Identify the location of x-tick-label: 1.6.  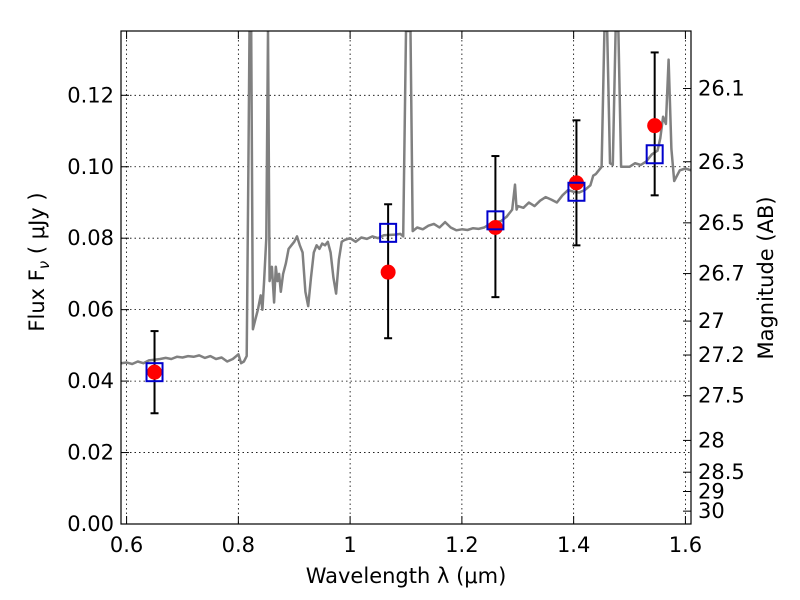
(685, 545).